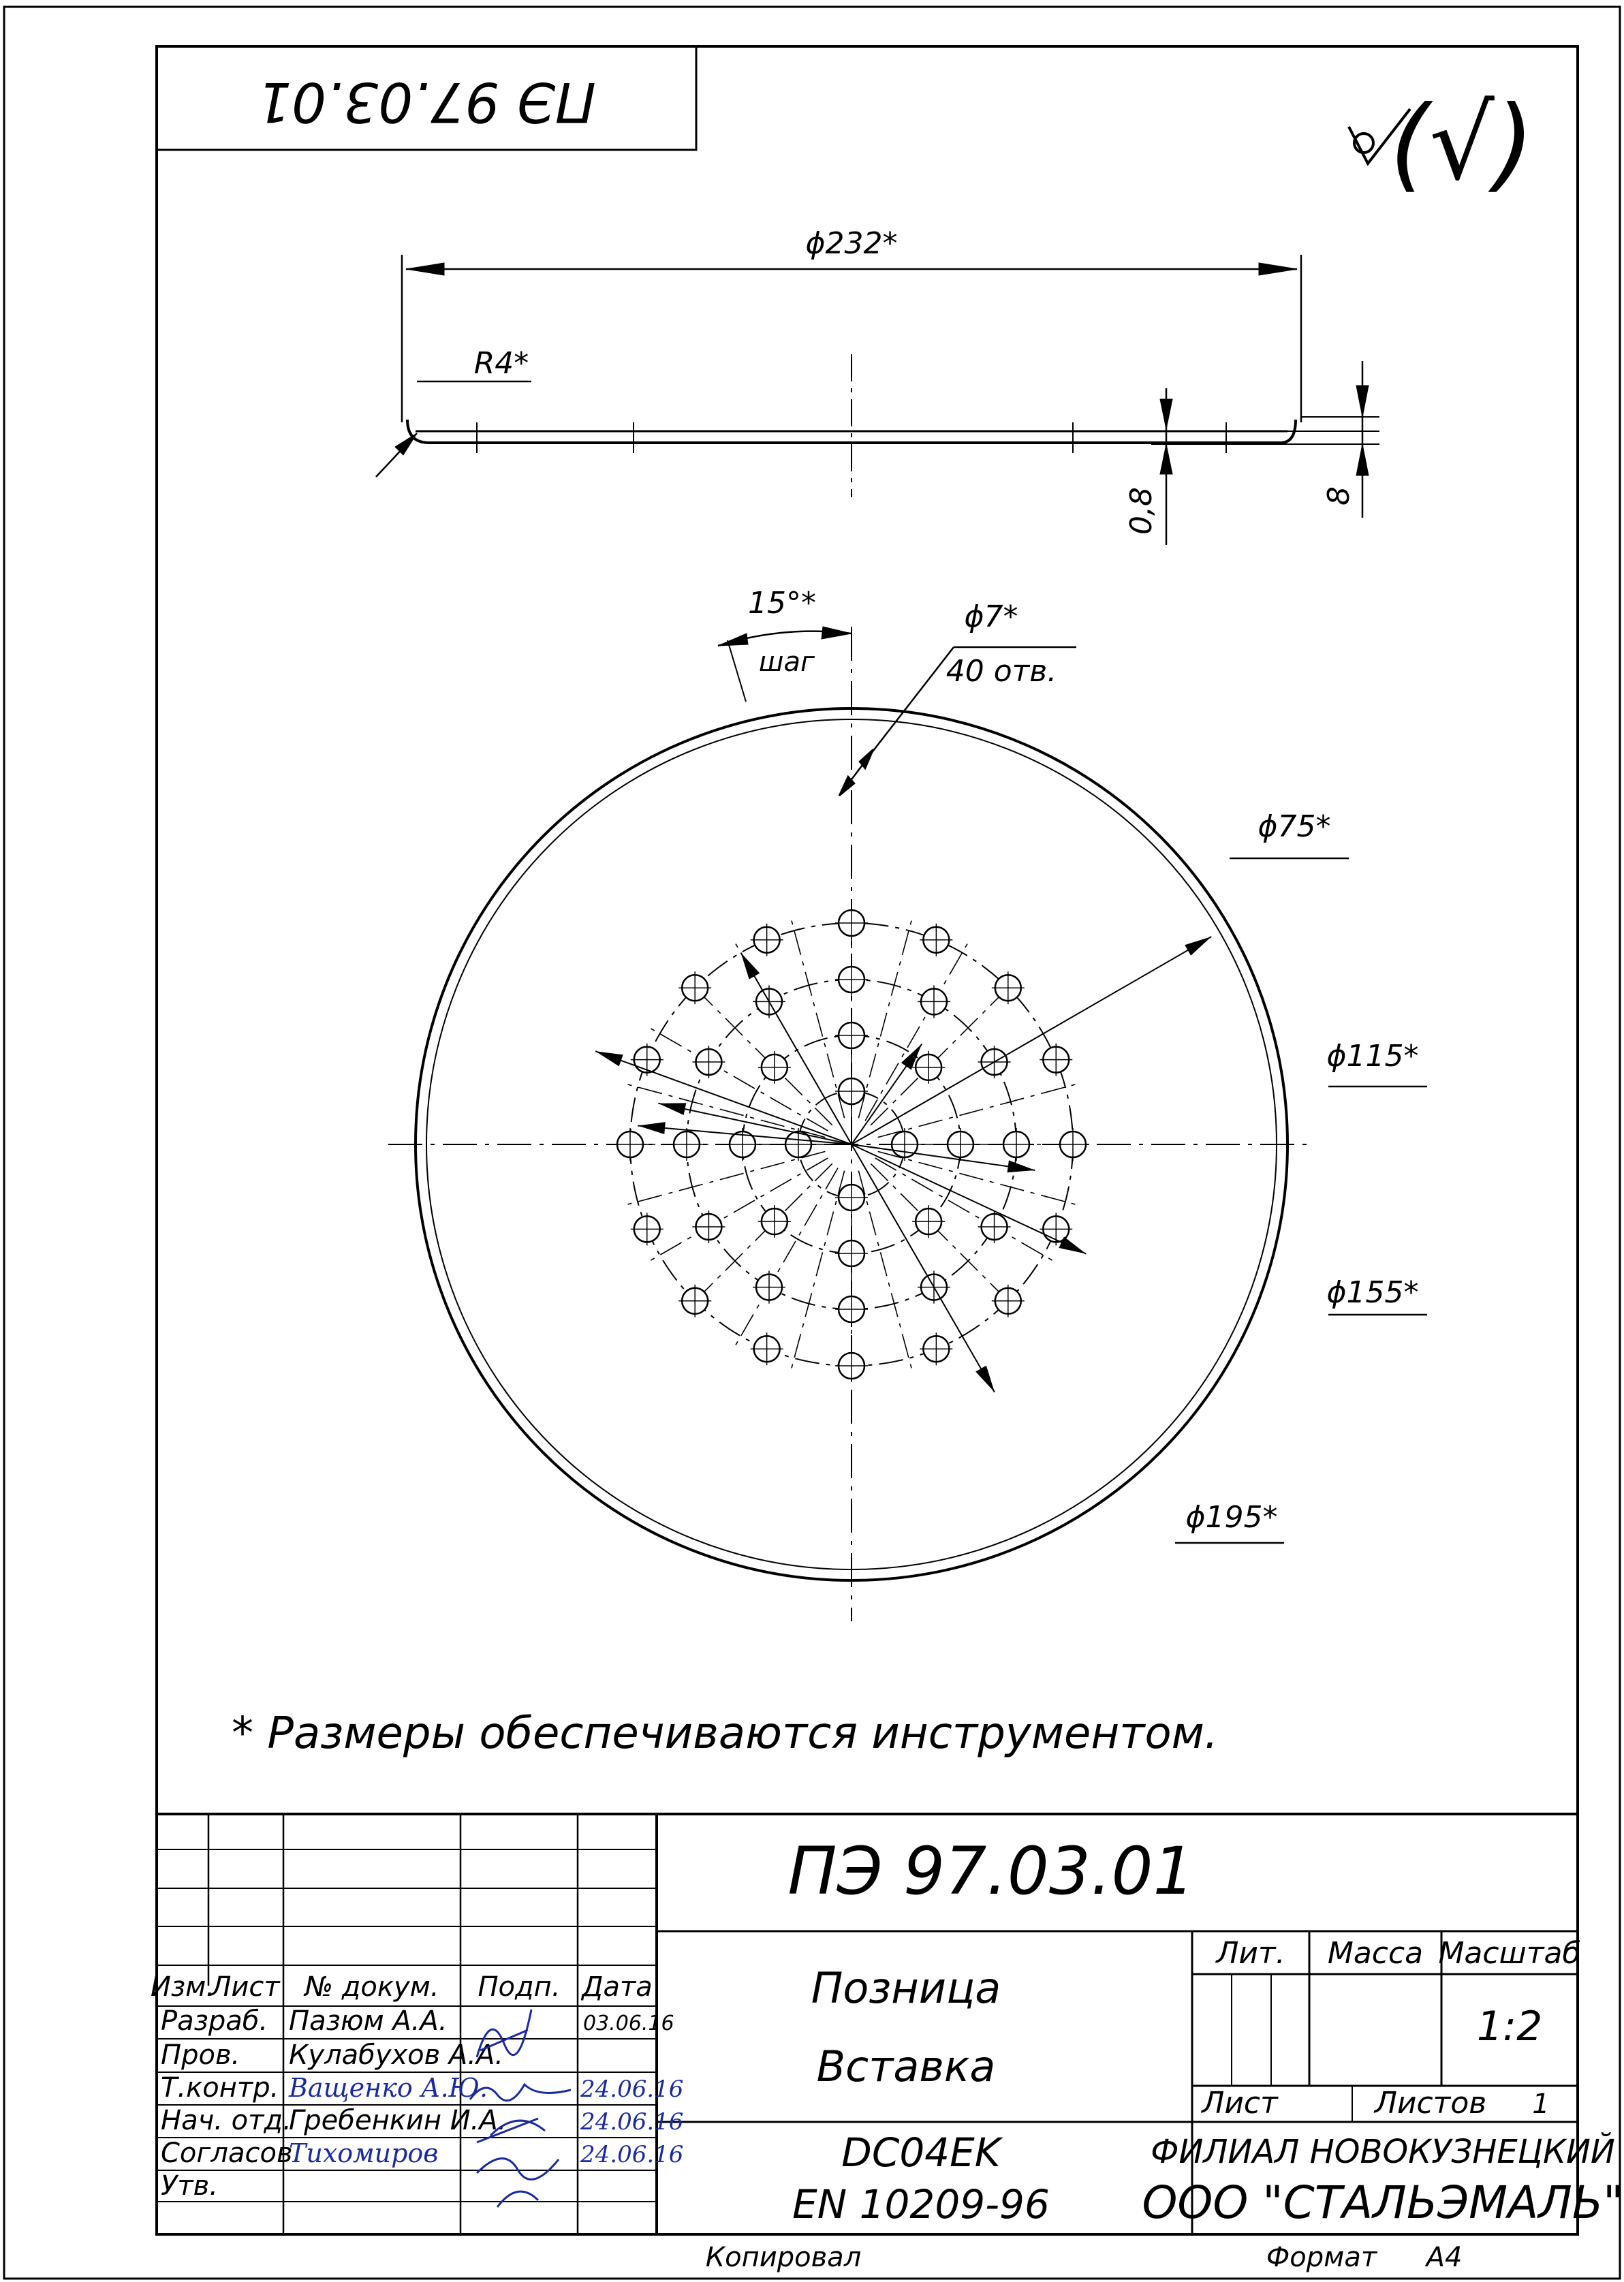 The height and width of the screenshot is (2282, 1624). I want to click on tooling-note: * Размеры обеспечиваются инструментом., so click(725, 1734).